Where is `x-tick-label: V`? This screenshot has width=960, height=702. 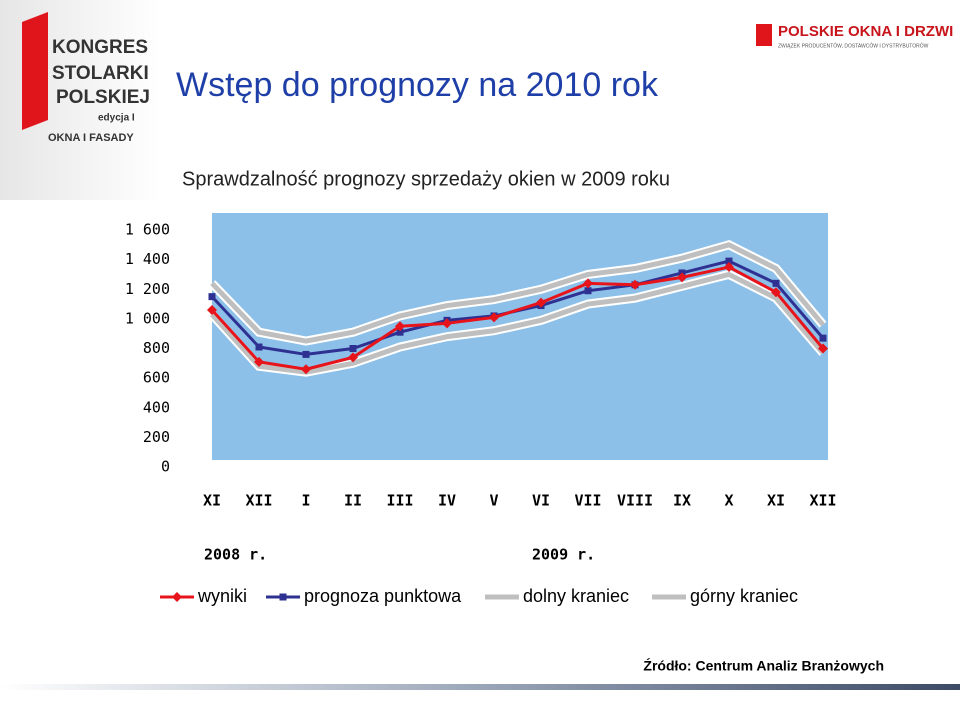 x-tick-label: V is located at coordinates (493, 501).